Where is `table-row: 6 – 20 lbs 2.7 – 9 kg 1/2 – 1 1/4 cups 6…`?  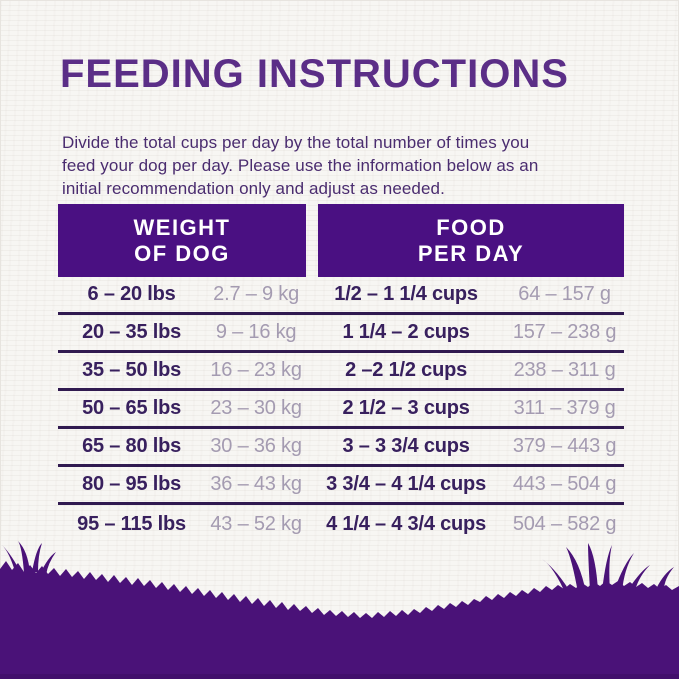 table-row: 6 – 20 lbs 2.7 – 9 kg 1/2 – 1 1/4 cups 6… is located at coordinates (341, 296).